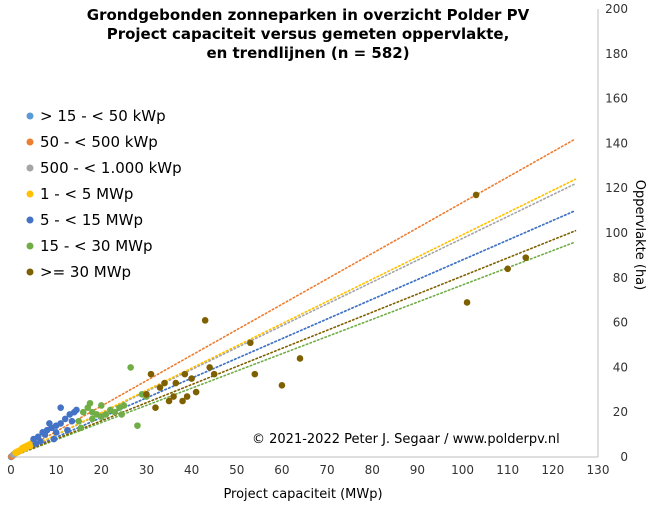  Describe the element at coordinates (86, 194) in the screenshot. I see `legend-label: 1 - < 5 MWp` at that location.